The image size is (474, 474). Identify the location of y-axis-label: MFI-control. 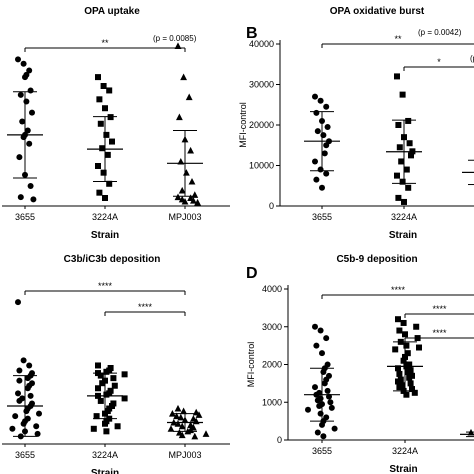
(251, 365).